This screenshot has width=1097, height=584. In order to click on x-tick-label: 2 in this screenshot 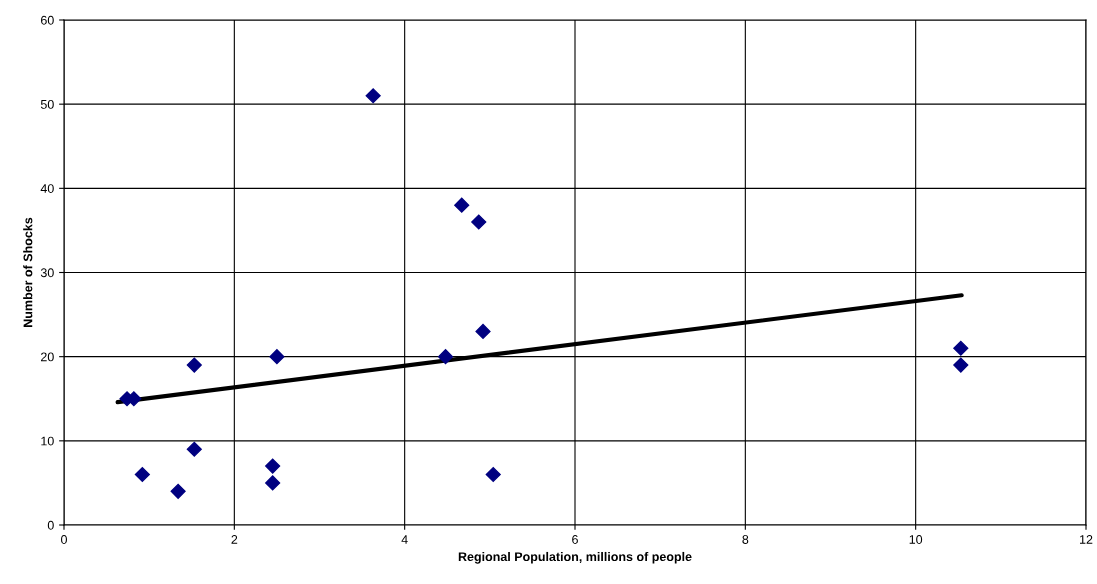, I will do `click(234, 539)`.